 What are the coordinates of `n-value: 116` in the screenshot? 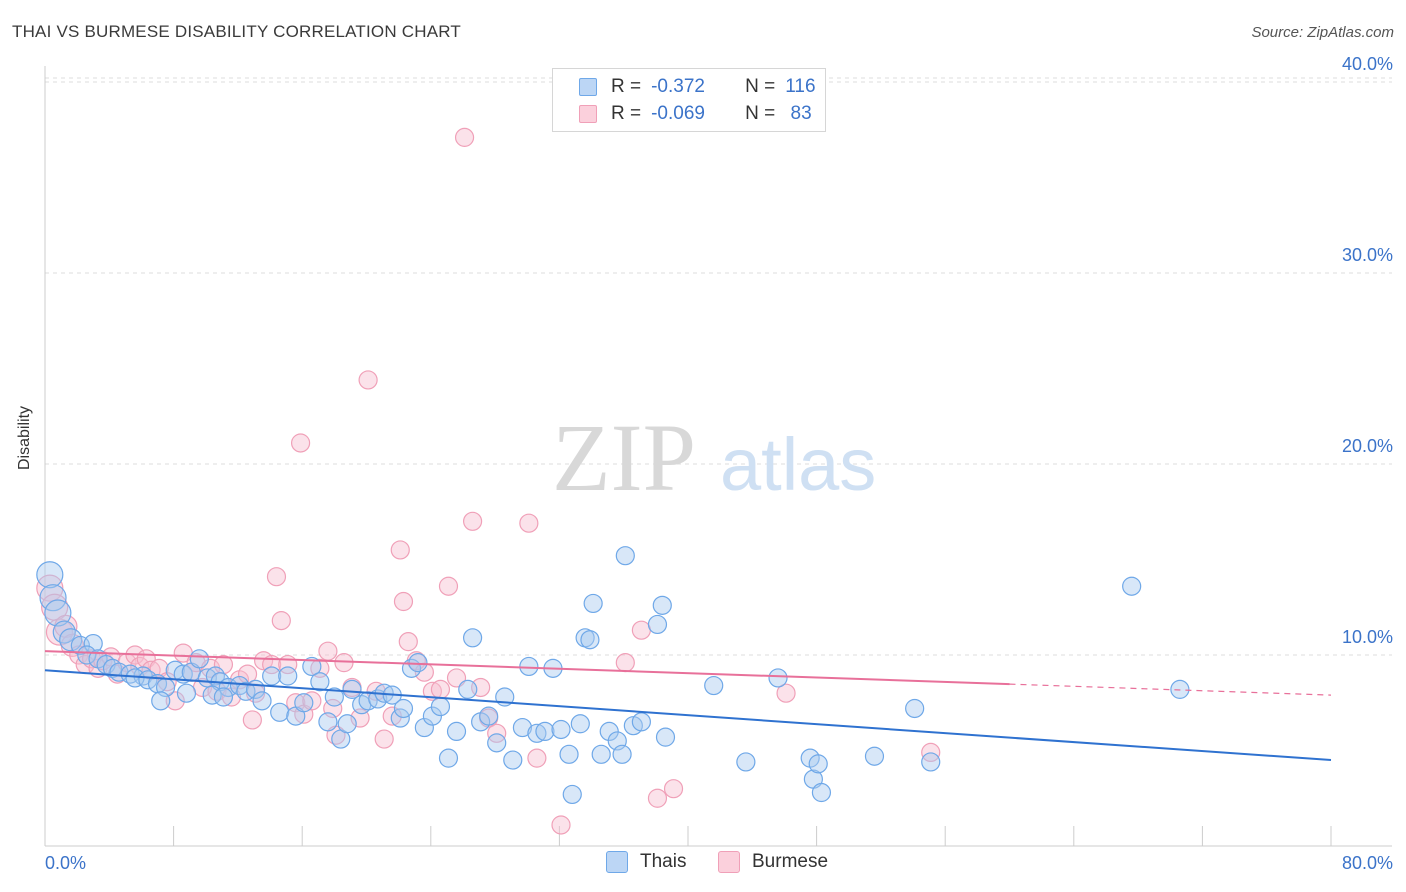 It's located at (800, 86).